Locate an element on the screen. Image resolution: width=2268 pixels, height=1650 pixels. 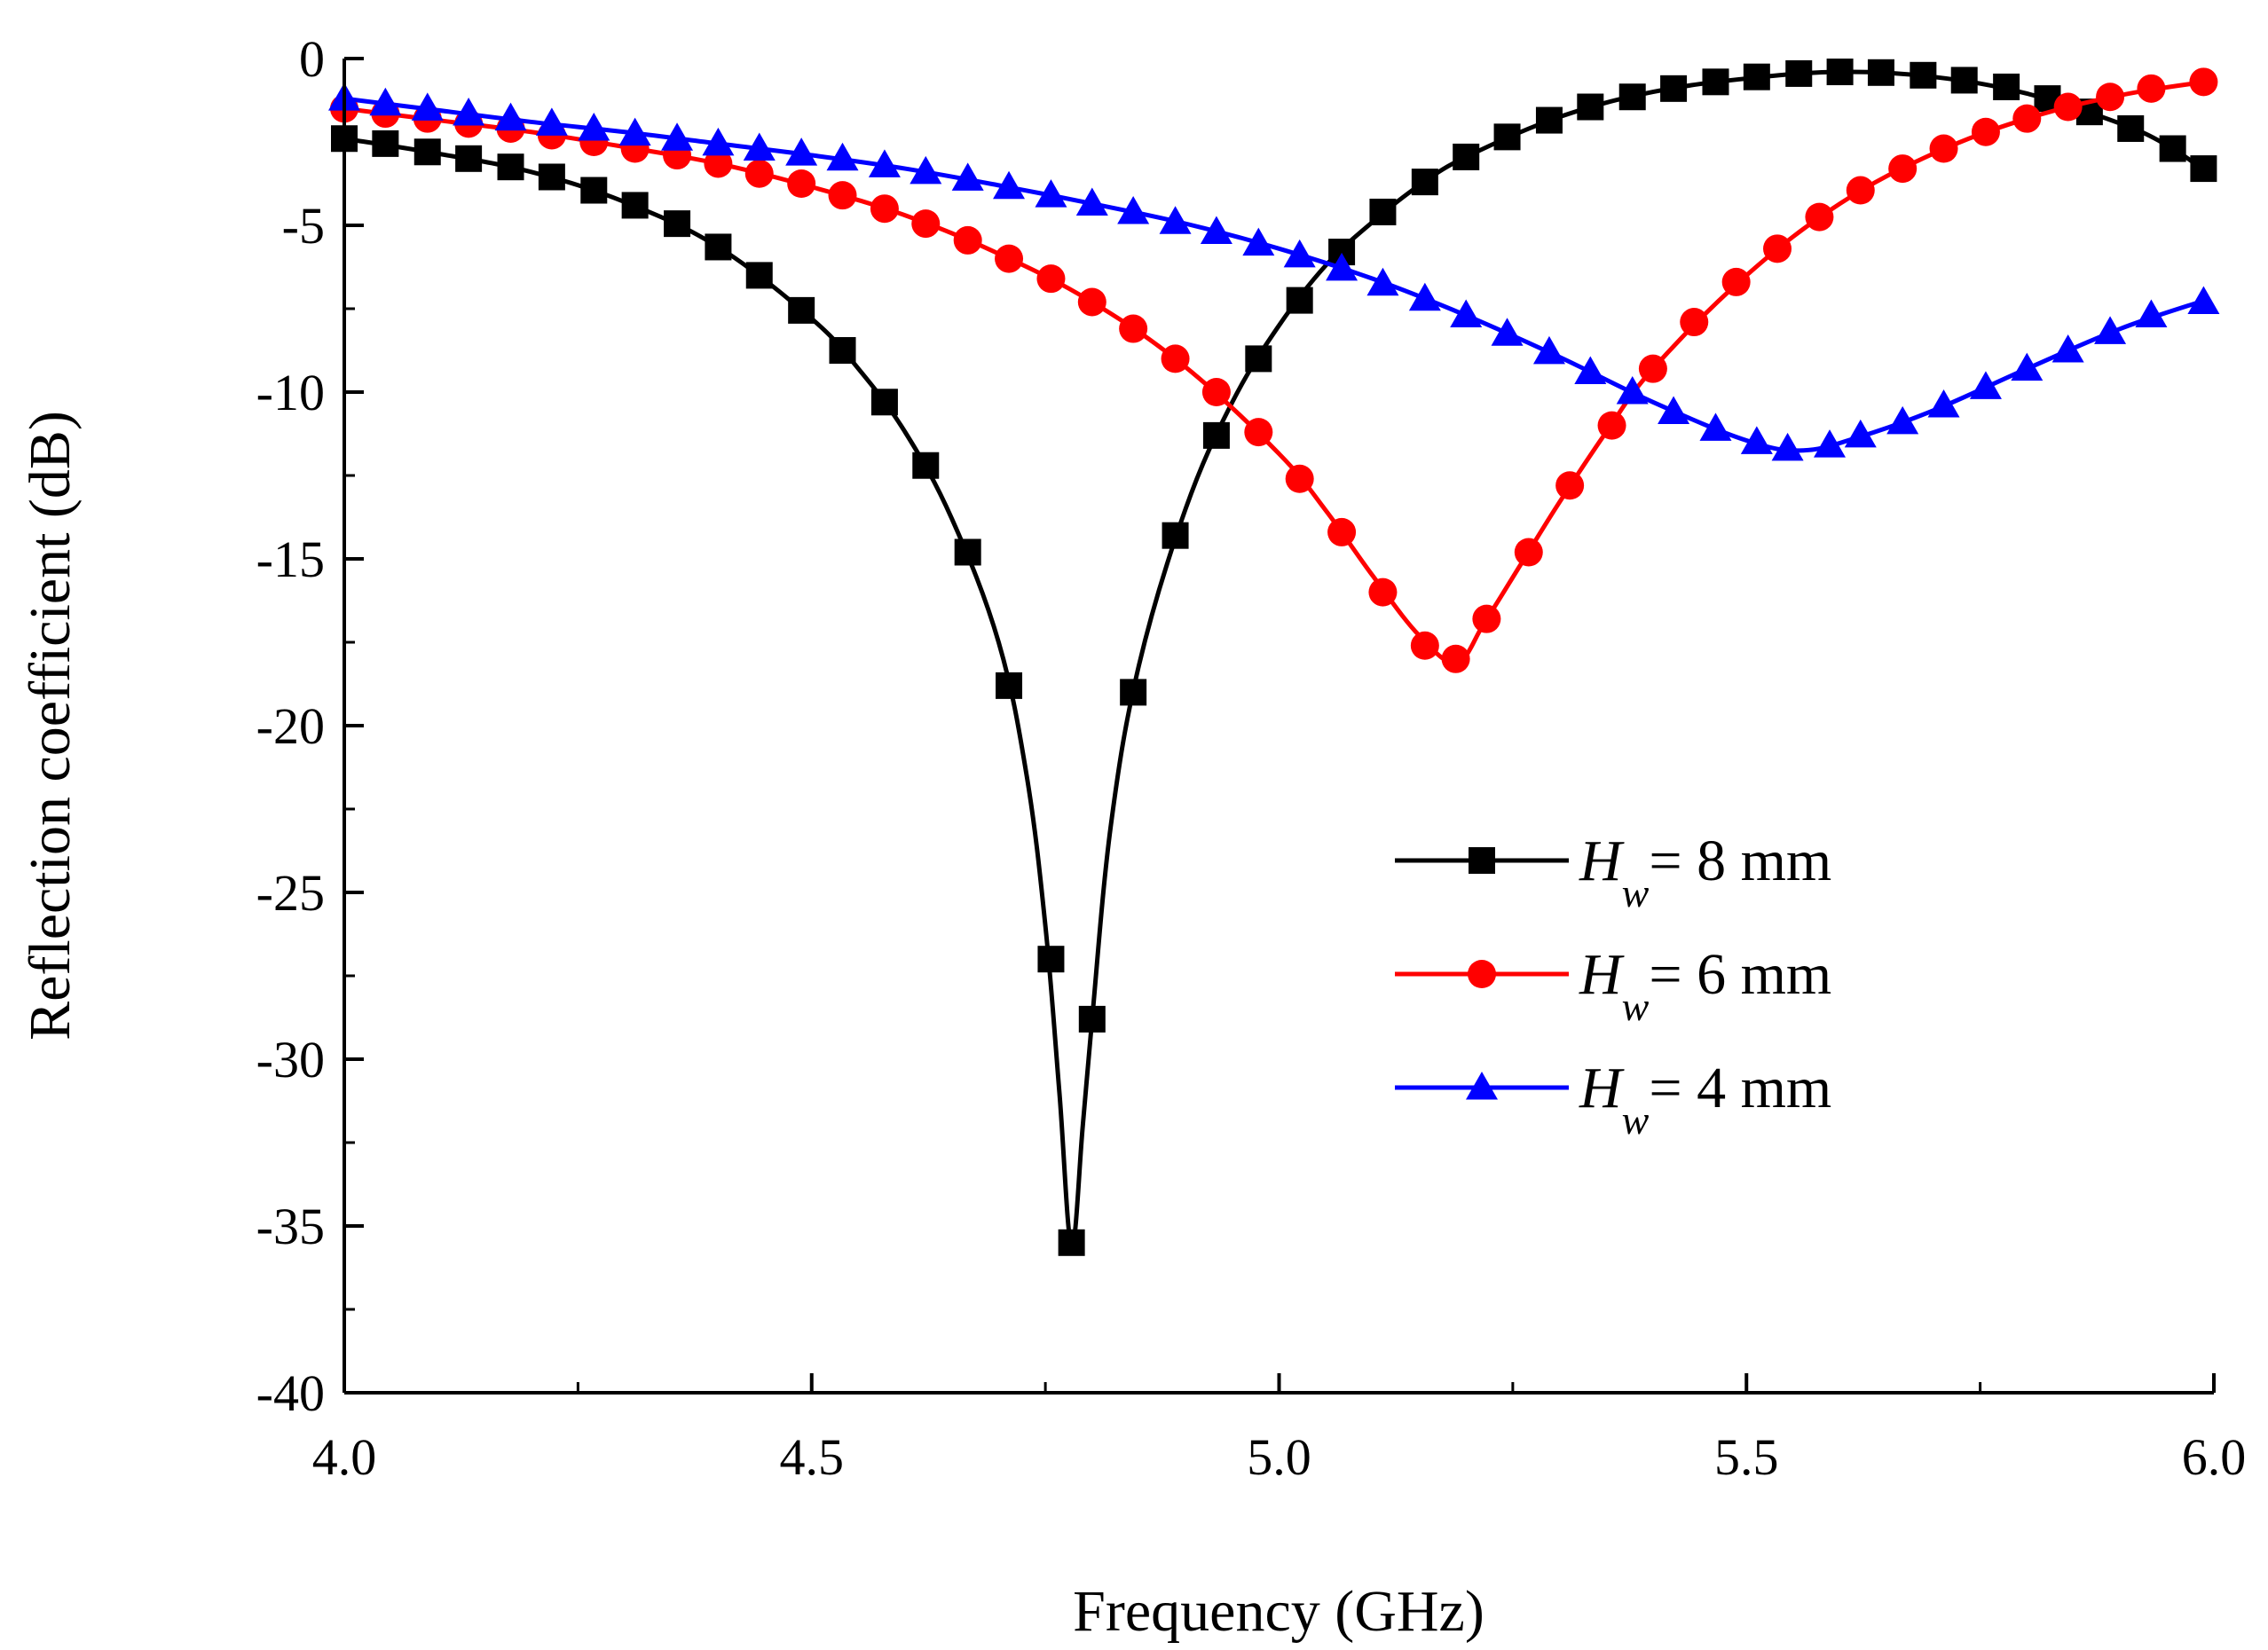
legend-label: Hw= 6 mm is located at coordinates (1705, 985).